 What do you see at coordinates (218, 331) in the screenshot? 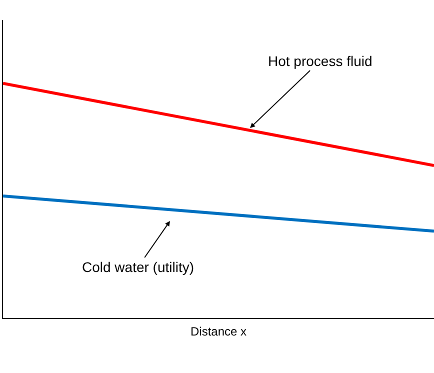
I see `x-axis-title: Distance x` at bounding box center [218, 331].